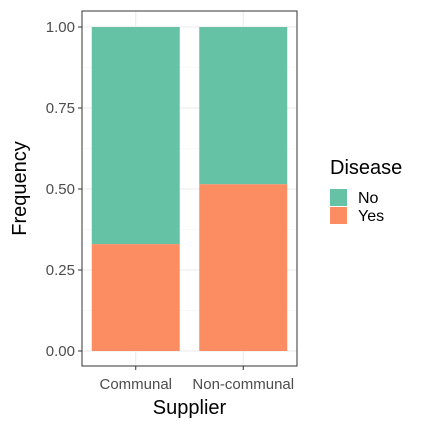 This screenshot has height=432, width=432. What do you see at coordinates (135, 136) in the screenshot?
I see `bar-no-communal` at bounding box center [135, 136].